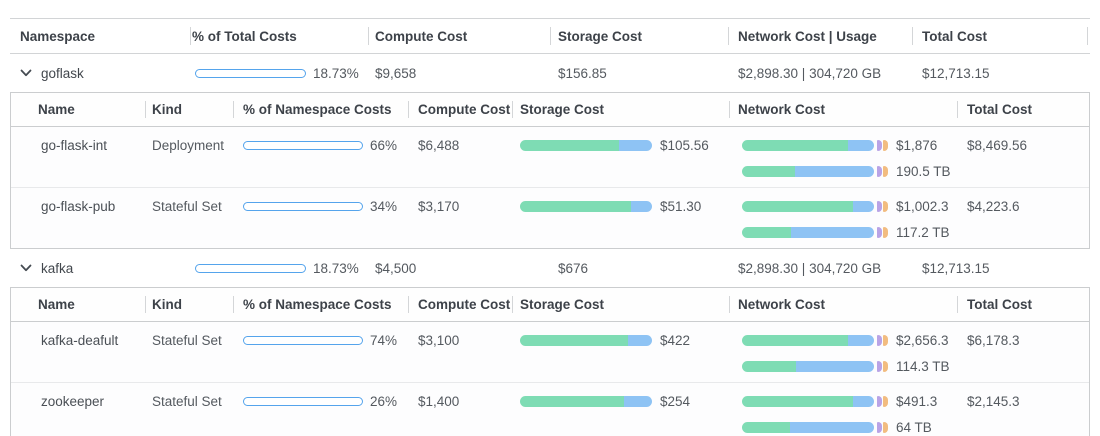 This screenshot has width=1100, height=436. I want to click on pct-namespace-costs-cell: 66%, so click(320, 145).